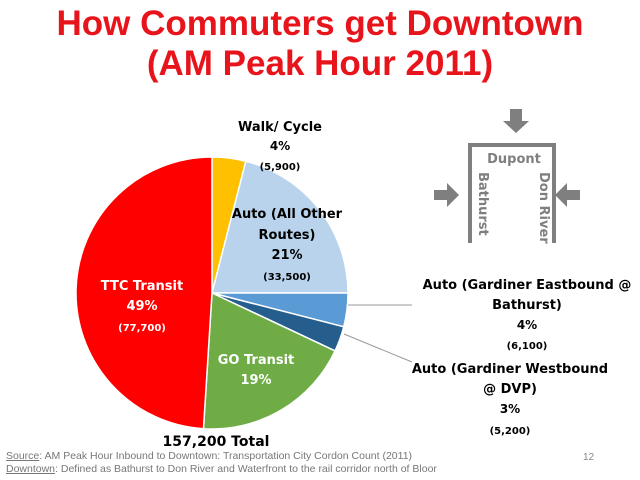 The image size is (640, 480). I want to click on pie-slice-auto-all-other-routes, so click(280, 227).